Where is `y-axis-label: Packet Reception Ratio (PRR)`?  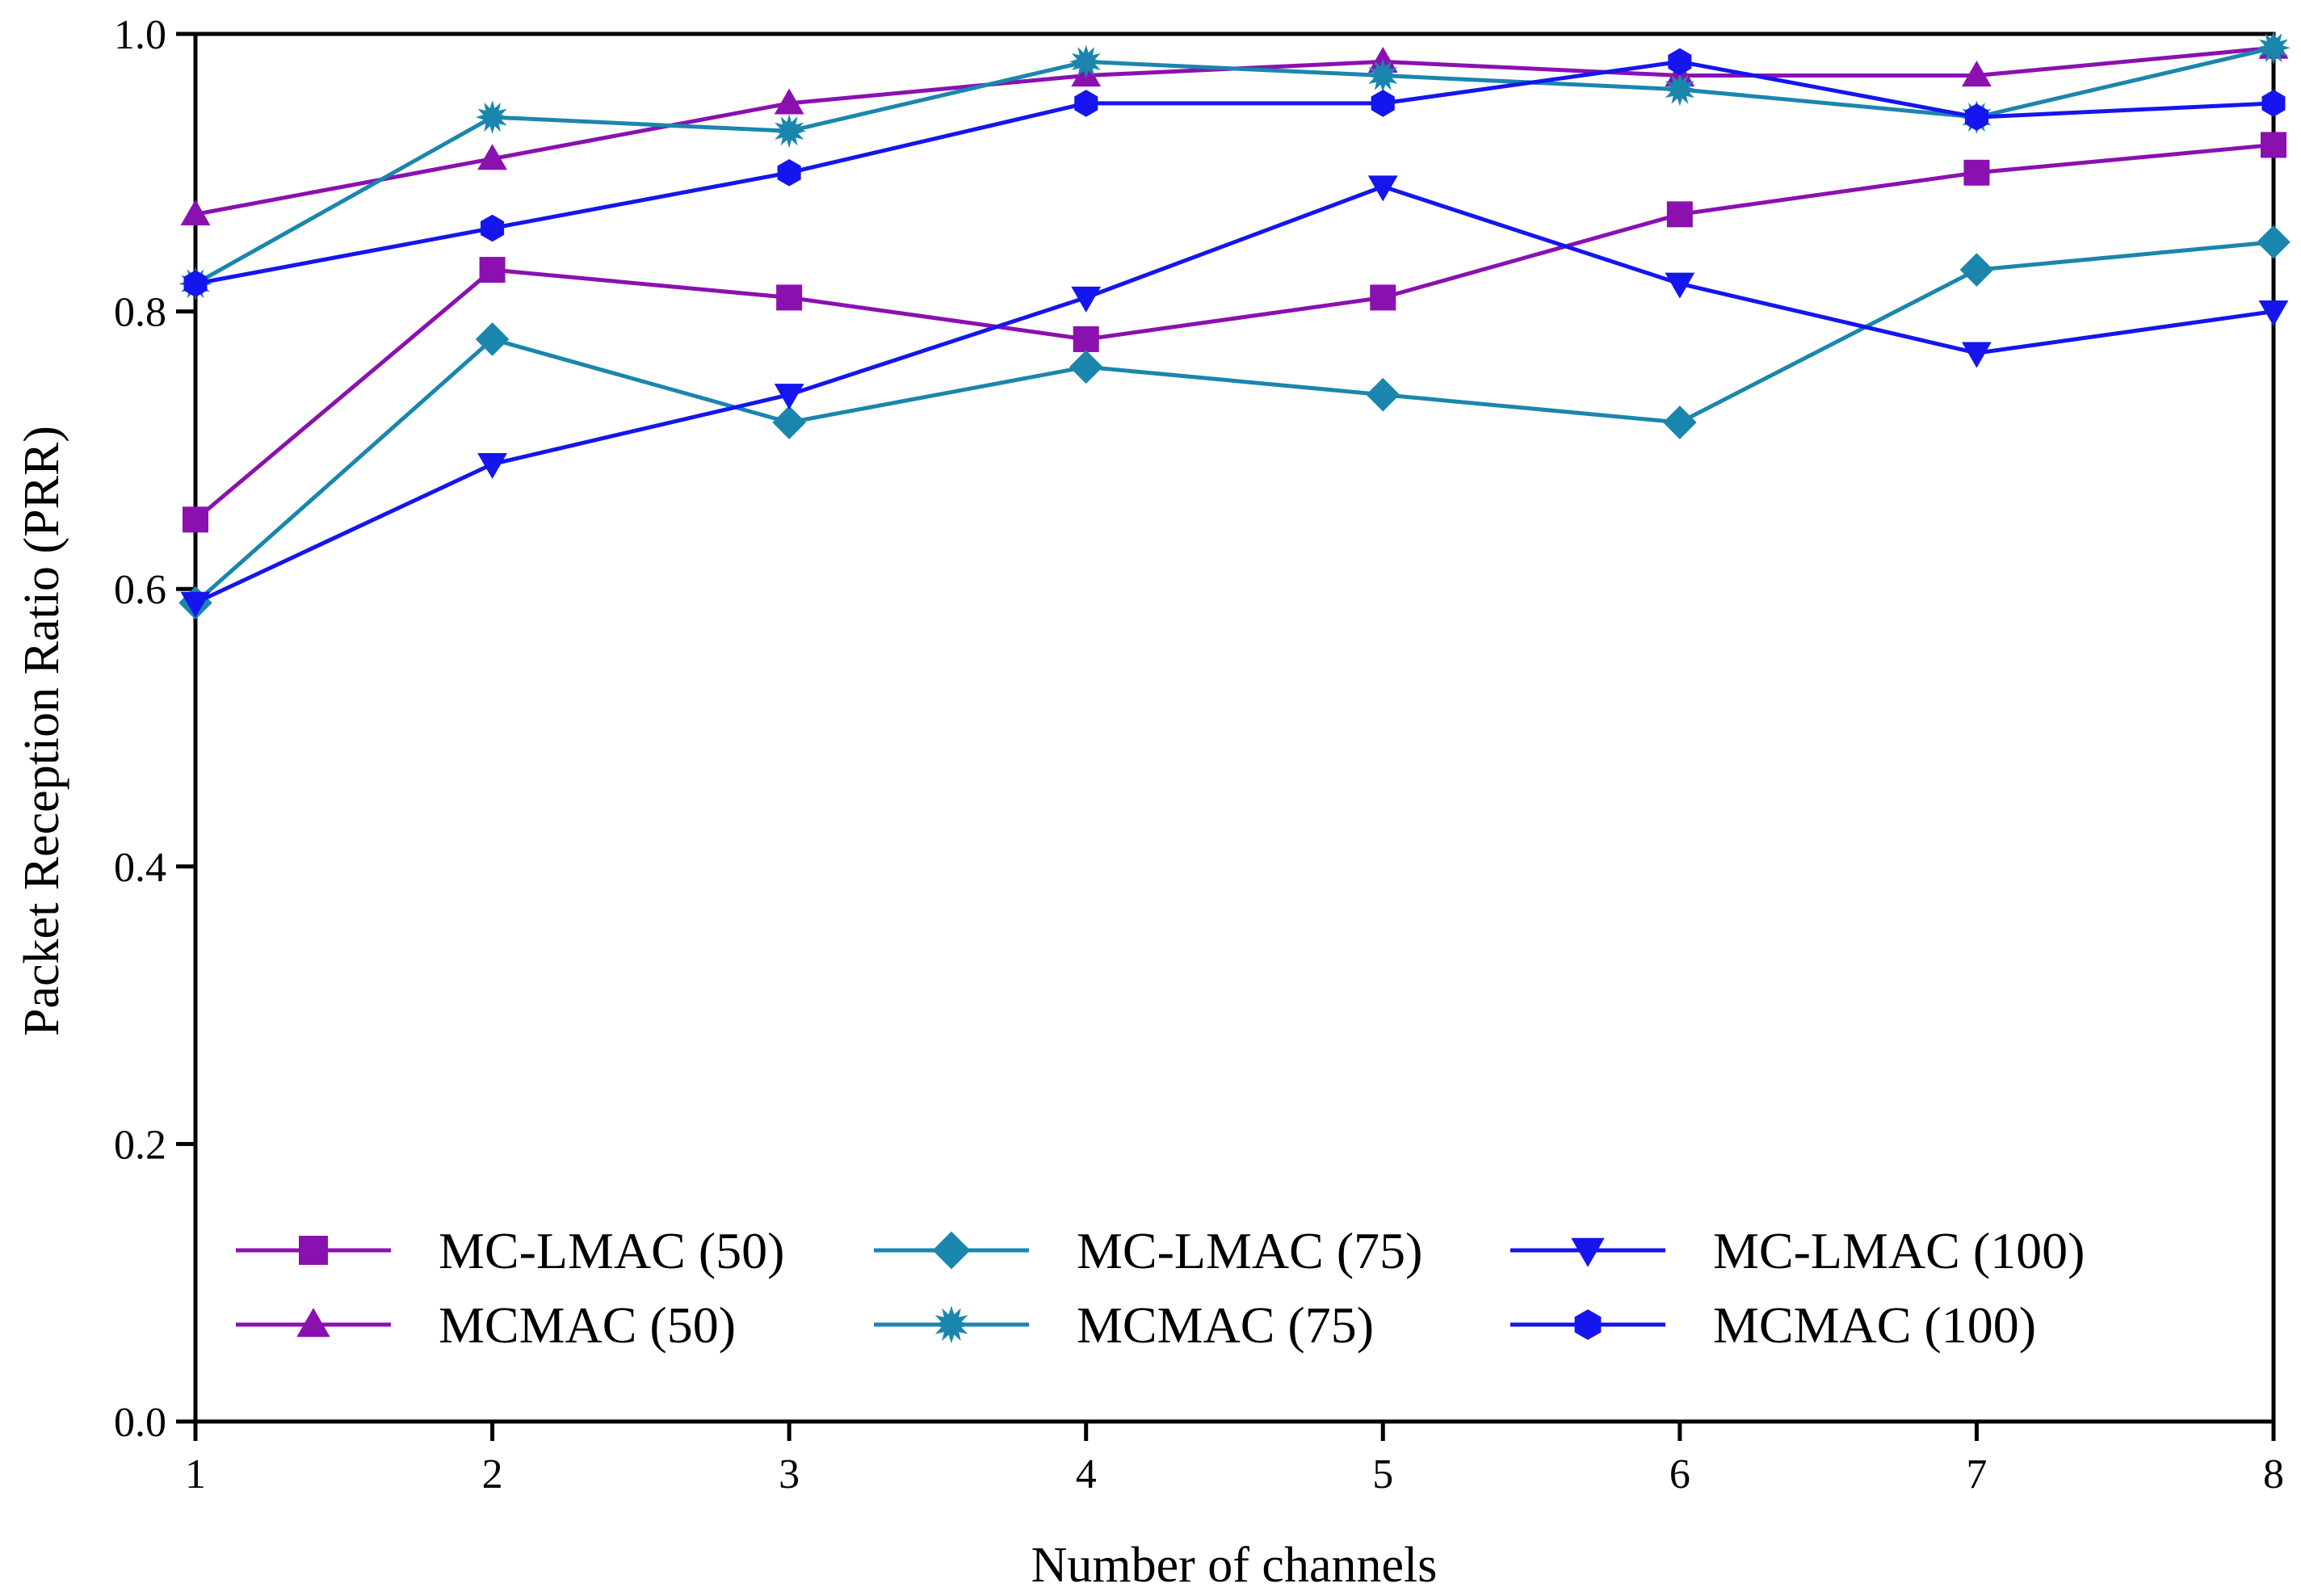 y-axis-label: Packet Reception Ratio (PRR) is located at coordinates (42, 731).